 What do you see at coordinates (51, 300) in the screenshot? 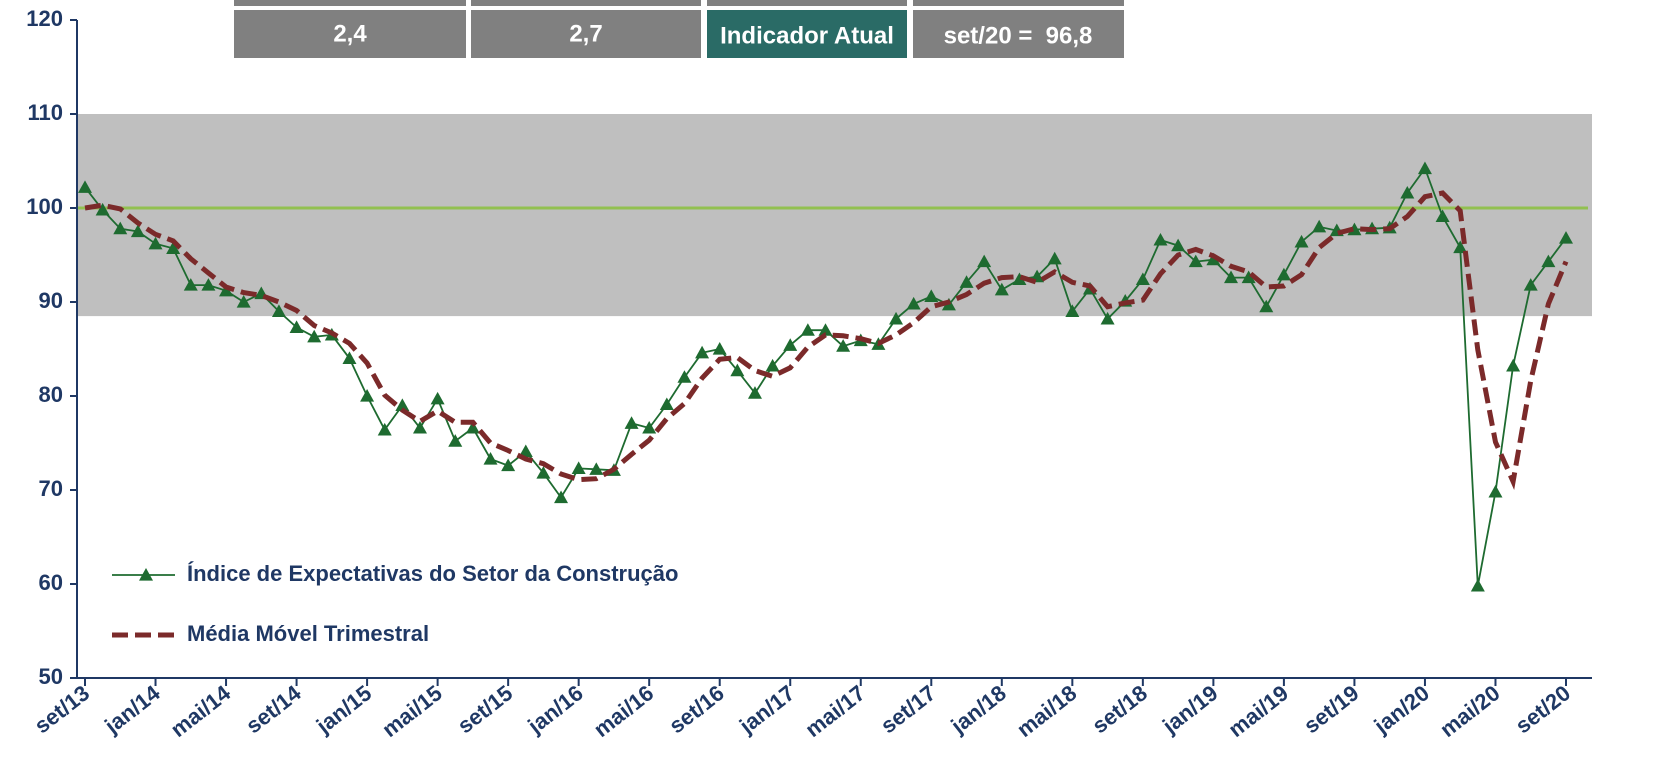
I see `y-tick-label: 90` at bounding box center [51, 300].